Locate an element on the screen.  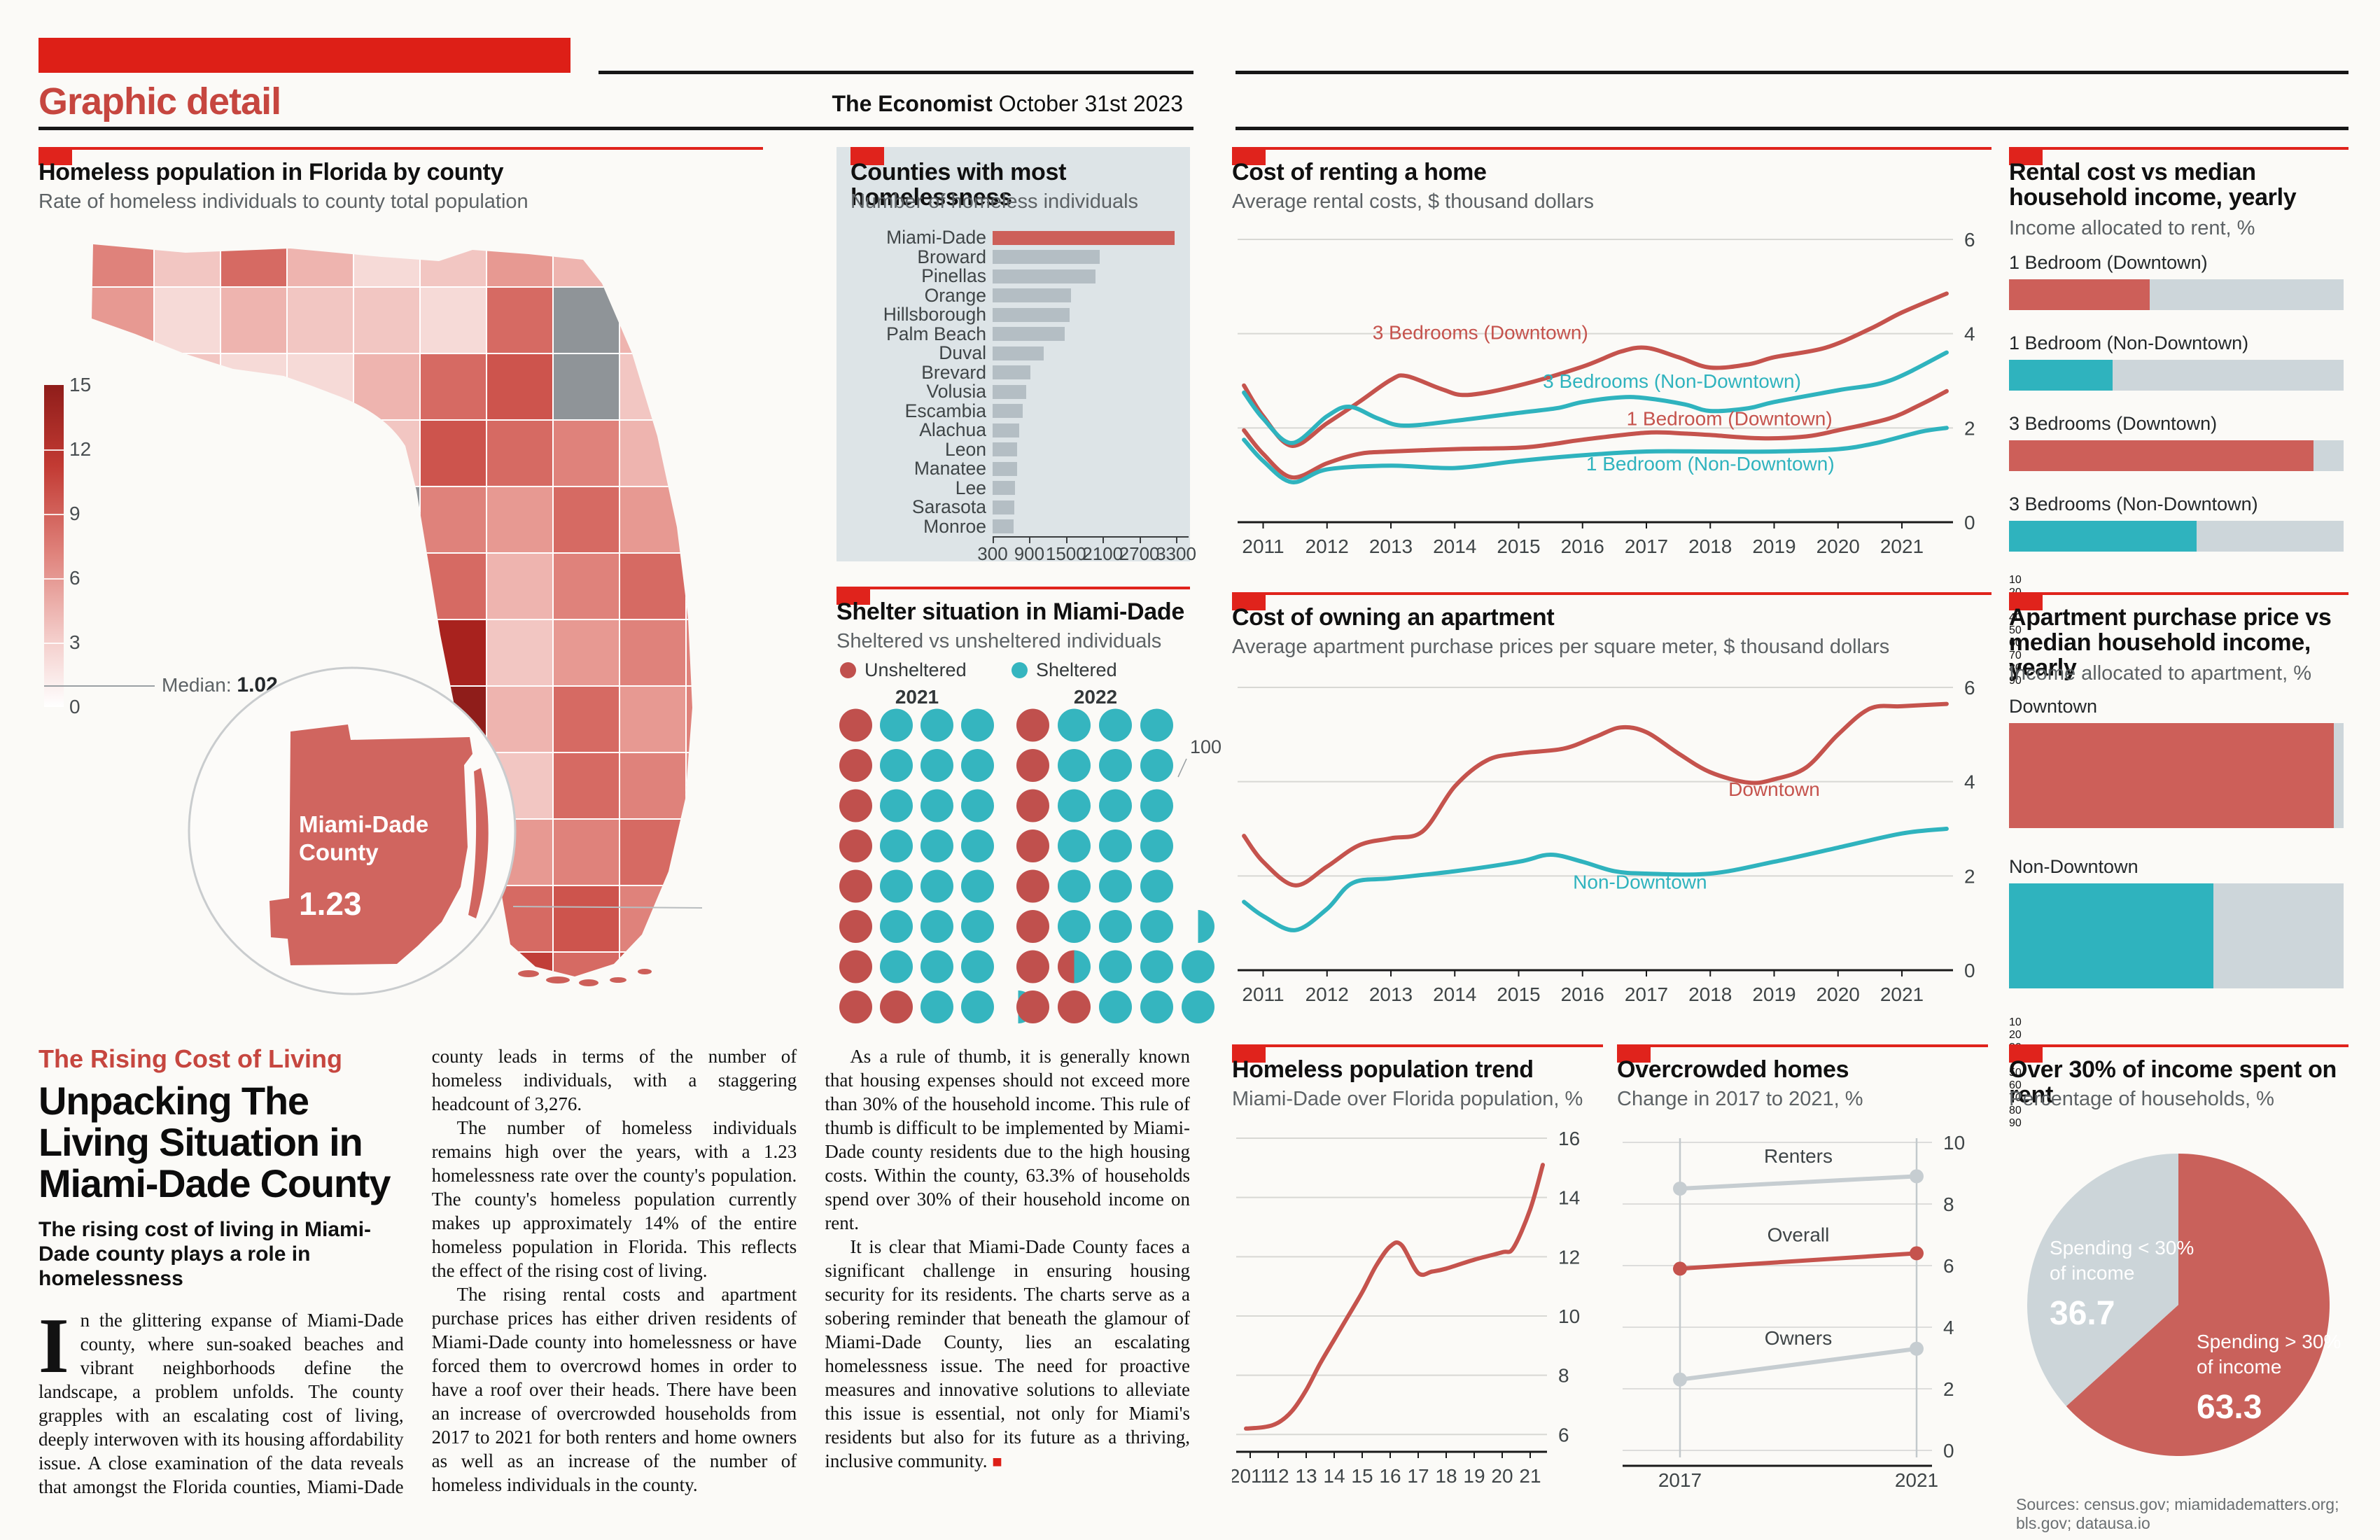
under30-value: 36.7 is located at coordinates (2082, 1313).